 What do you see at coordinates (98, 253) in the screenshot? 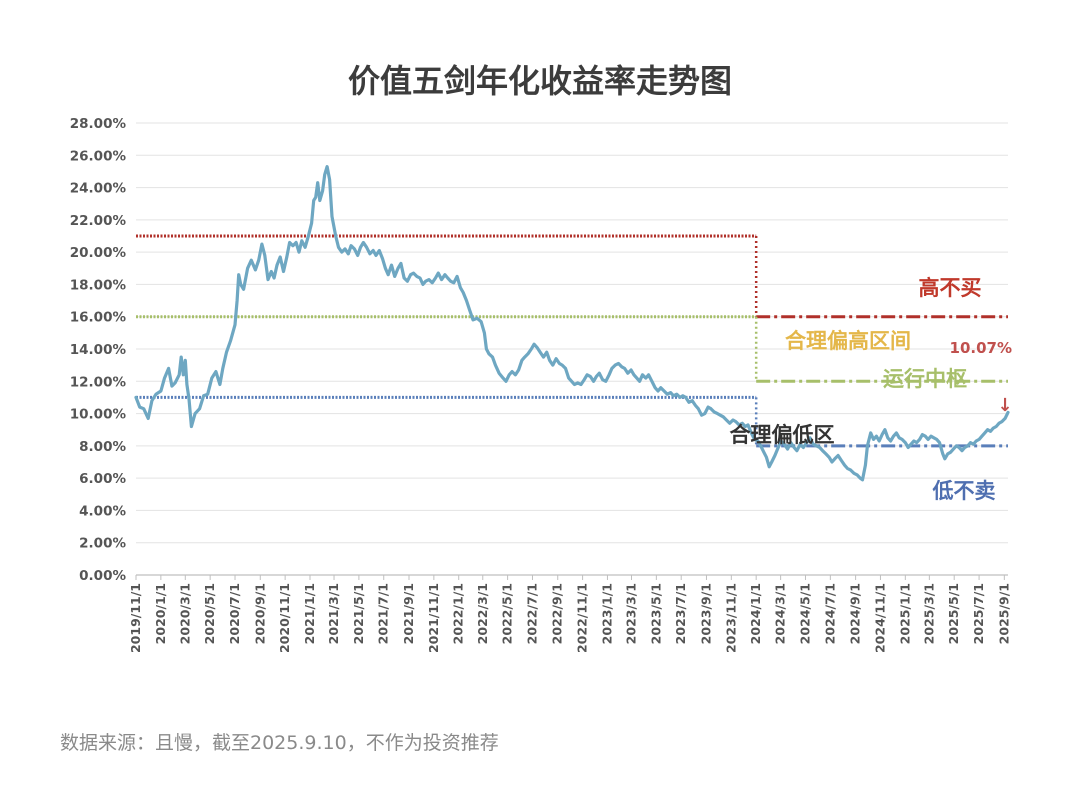
I see `y-tick-label: 20.00%` at bounding box center [98, 253].